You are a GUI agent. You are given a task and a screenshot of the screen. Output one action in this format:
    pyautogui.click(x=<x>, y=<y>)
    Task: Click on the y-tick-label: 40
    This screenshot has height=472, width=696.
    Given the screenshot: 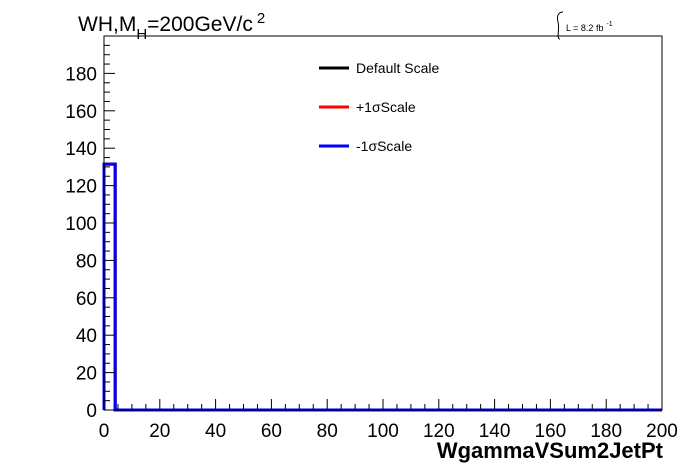 What is the action you would take?
    pyautogui.click(x=86, y=336)
    